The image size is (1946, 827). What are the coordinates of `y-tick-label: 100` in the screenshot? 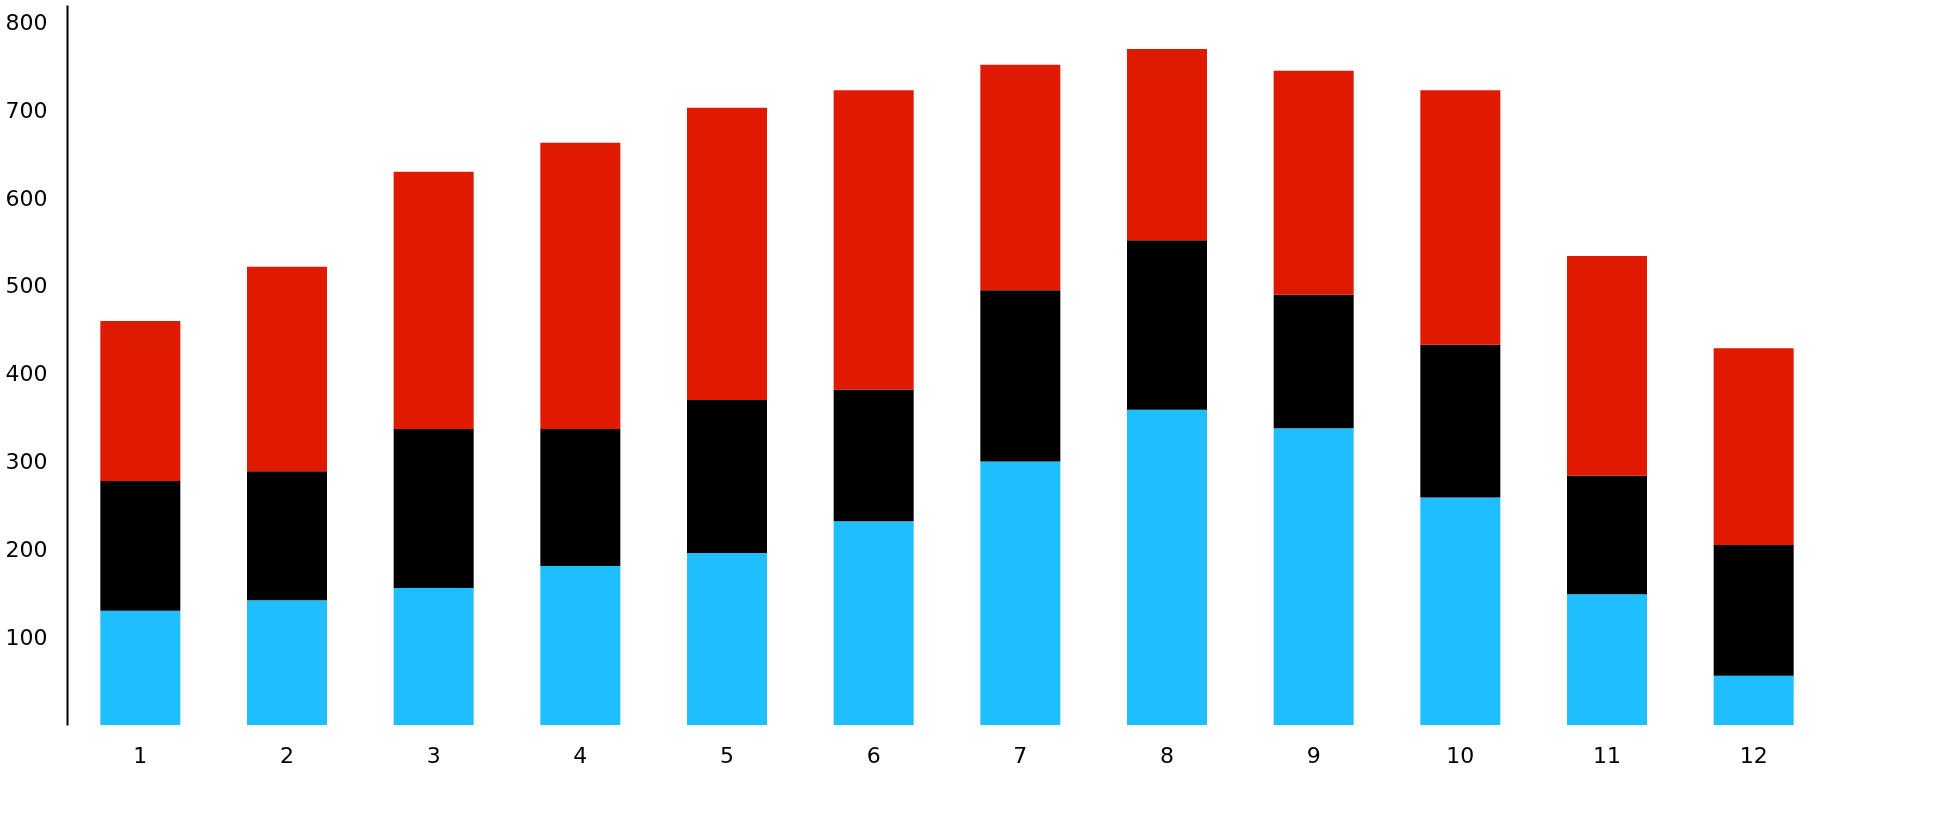 It's located at (26, 637).